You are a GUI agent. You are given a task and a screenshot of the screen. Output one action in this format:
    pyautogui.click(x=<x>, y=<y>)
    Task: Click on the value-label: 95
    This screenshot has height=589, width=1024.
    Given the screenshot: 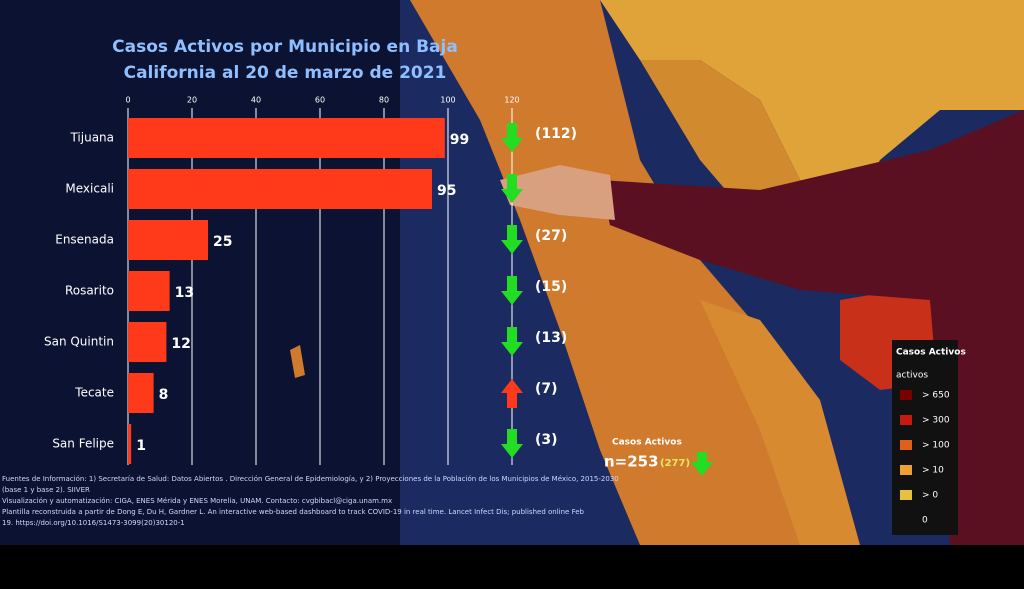 What is the action you would take?
    pyautogui.click(x=446, y=191)
    